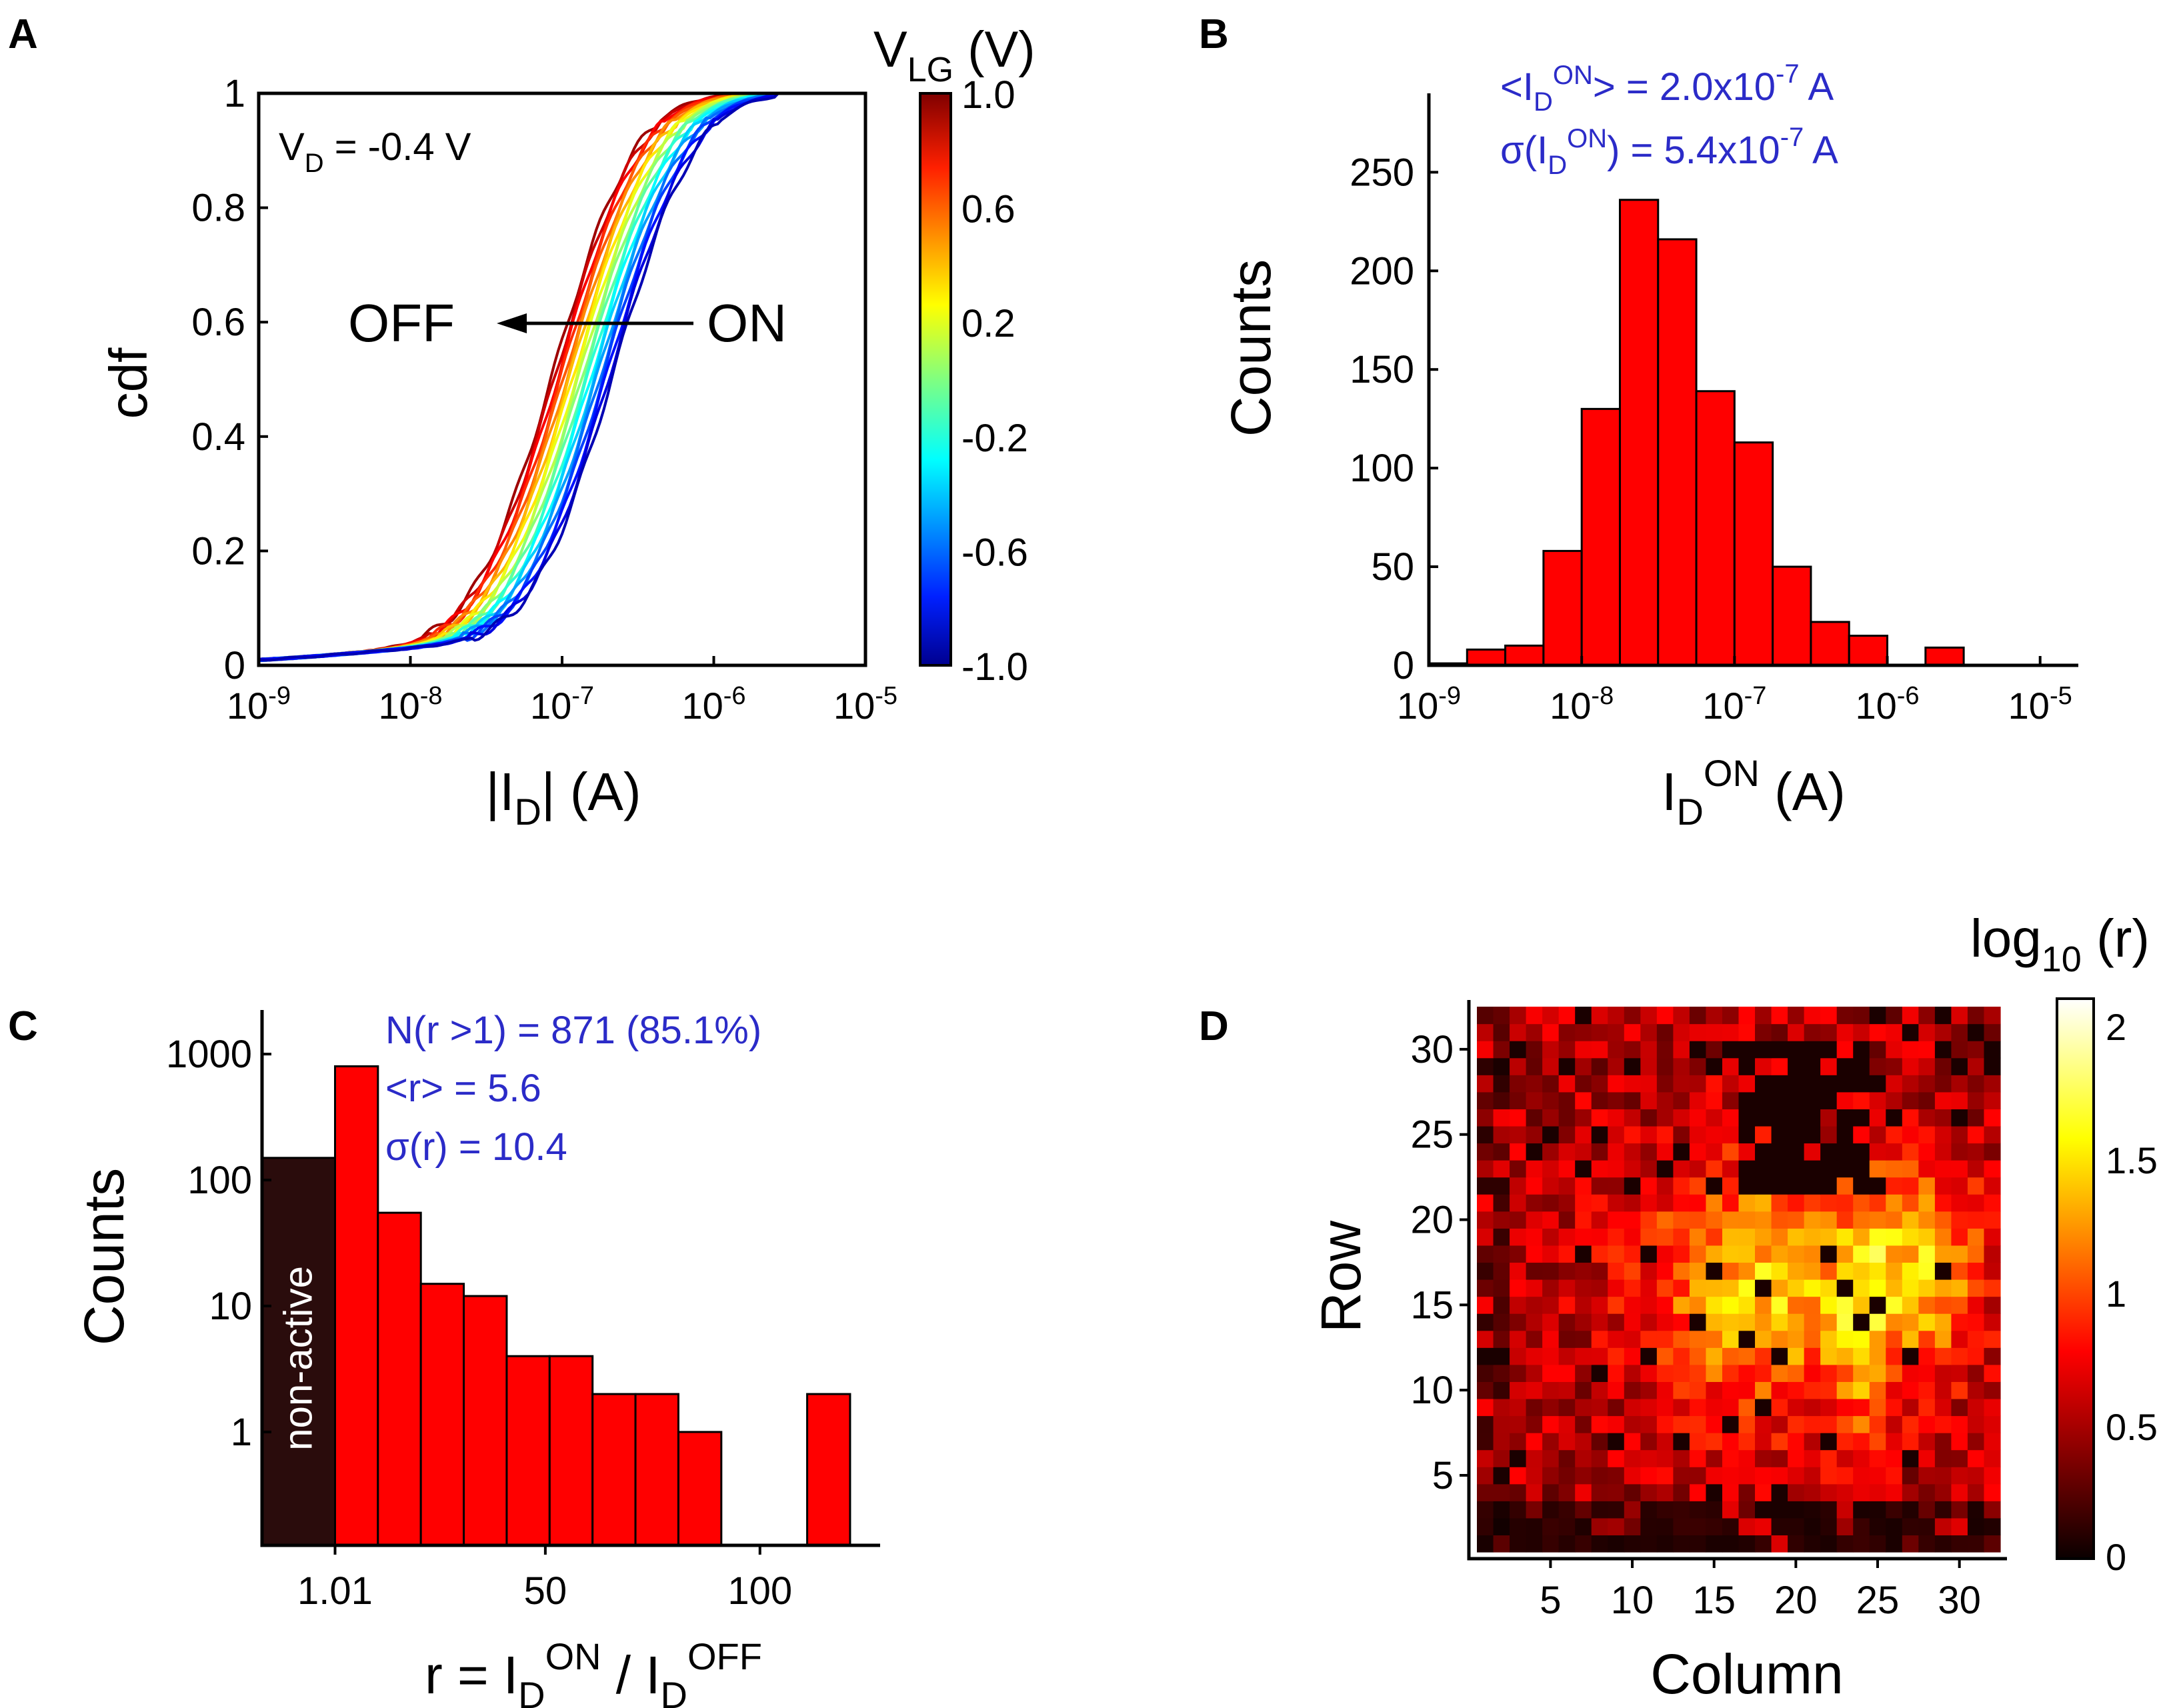 This screenshot has width=2175, height=1708. I want to click on b-x-tick-label: 10-5, so click(2040, 704).